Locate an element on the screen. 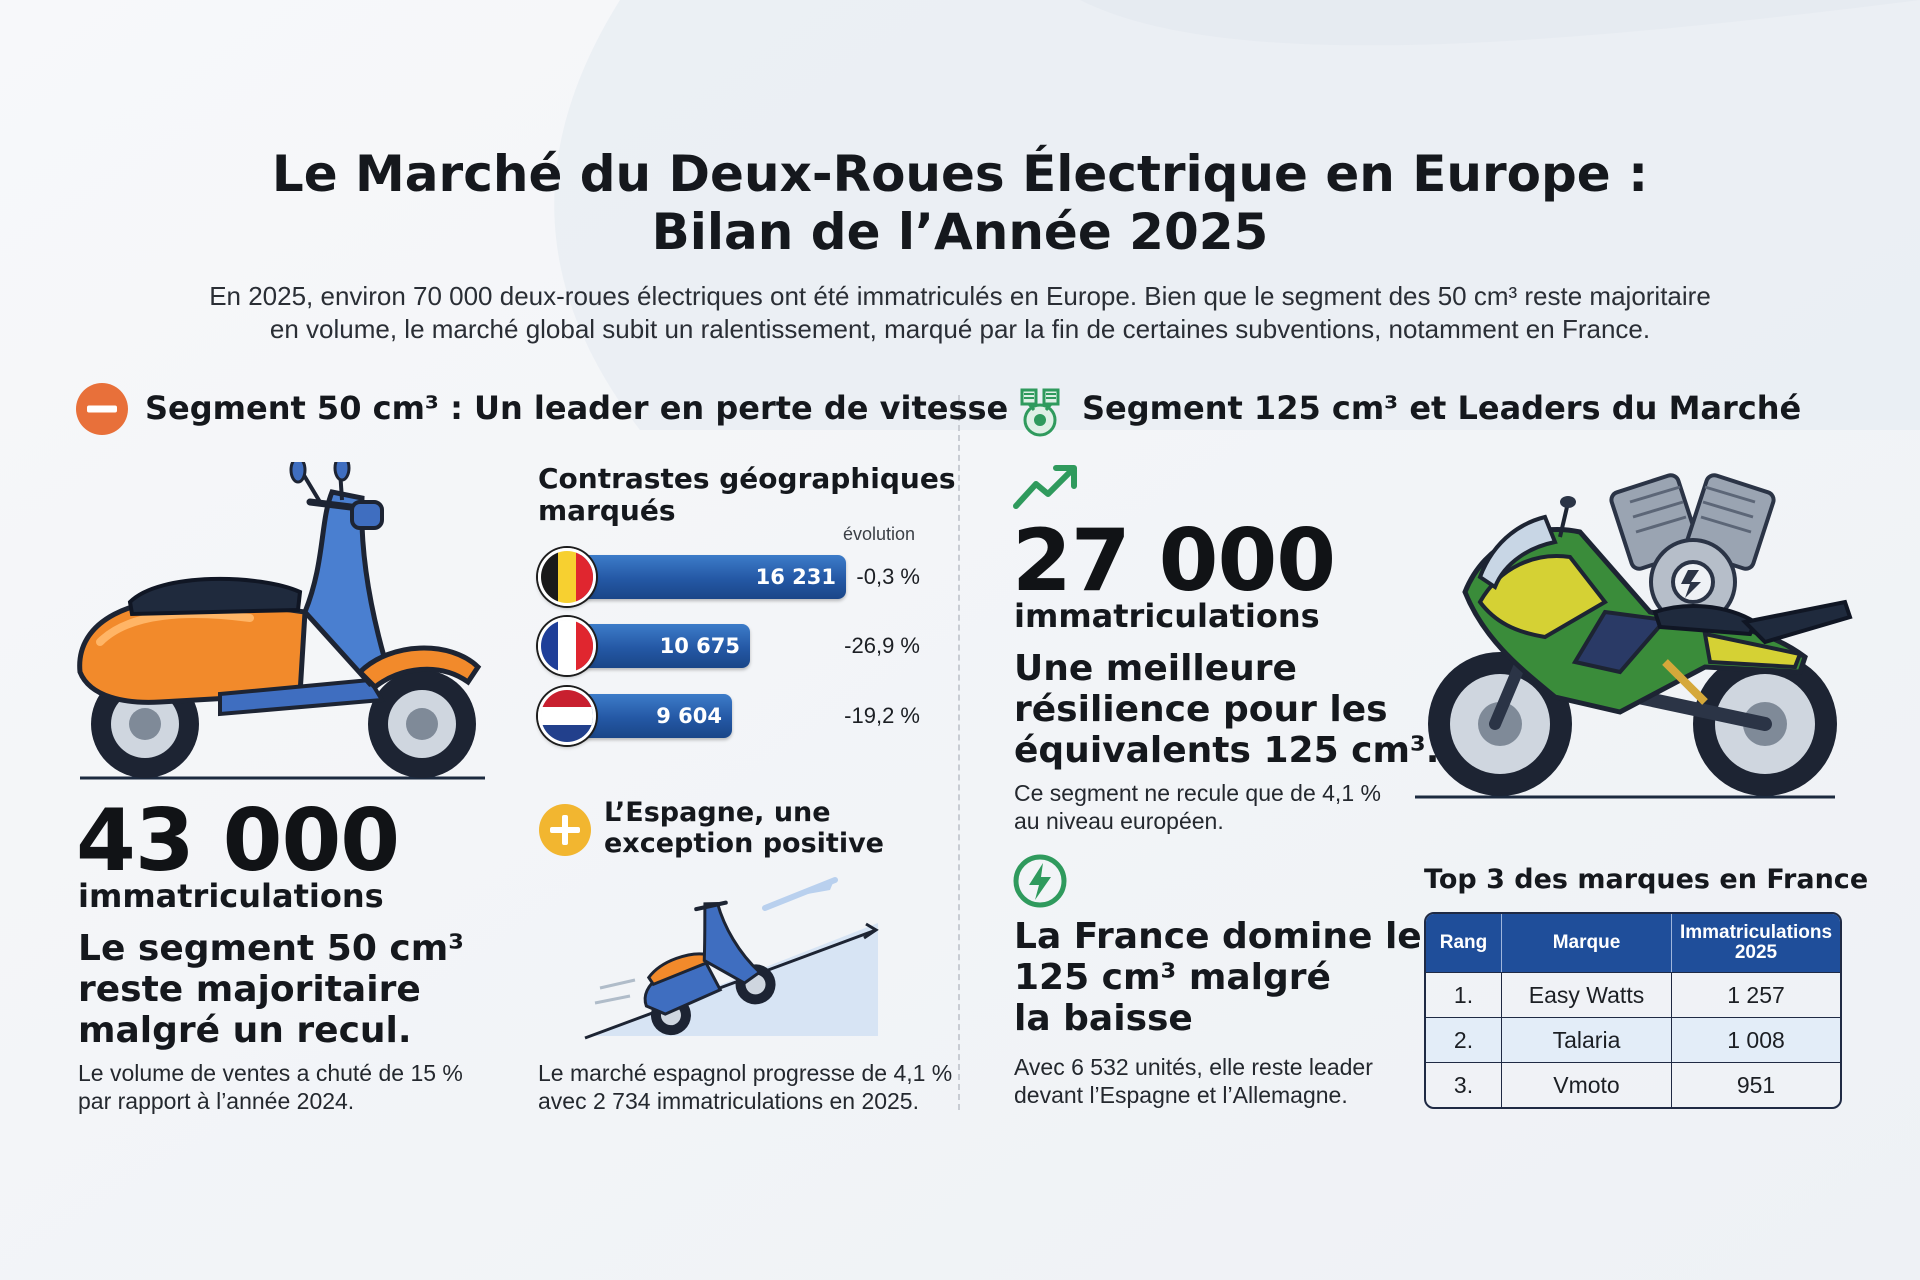 This screenshot has width=1920, height=1280. table-row: 2. Talaria 1 008 is located at coordinates (1633, 1039).